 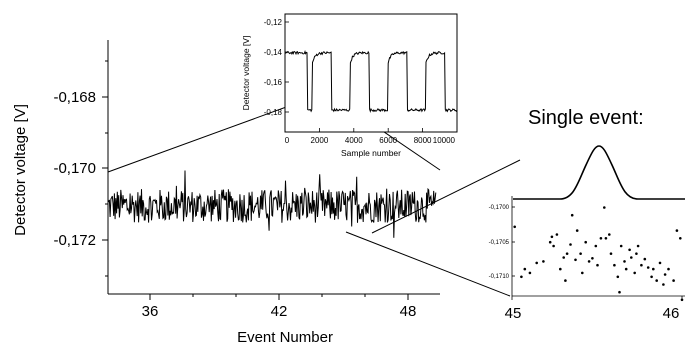 What do you see at coordinates (279, 311) in the screenshot?
I see `main-x-tick-label: 42` at bounding box center [279, 311].